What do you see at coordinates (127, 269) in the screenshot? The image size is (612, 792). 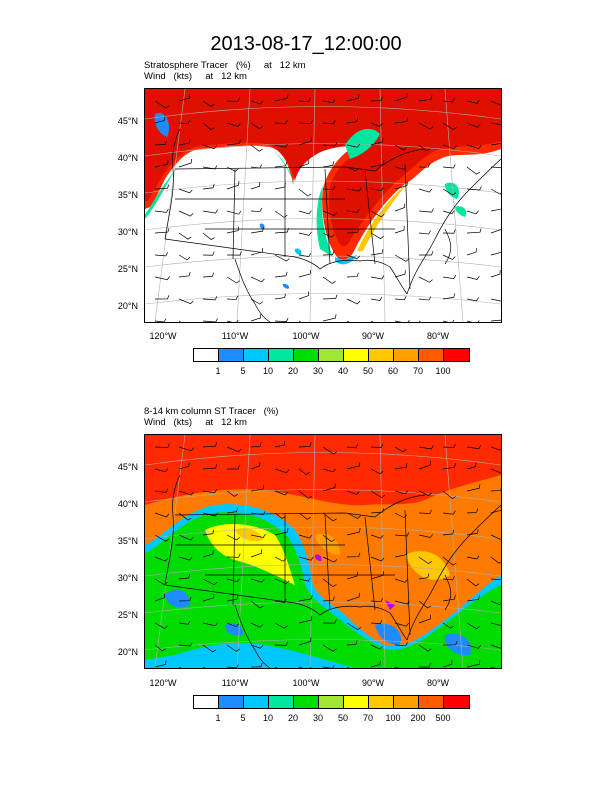 I see `lat-label: 25°N` at bounding box center [127, 269].